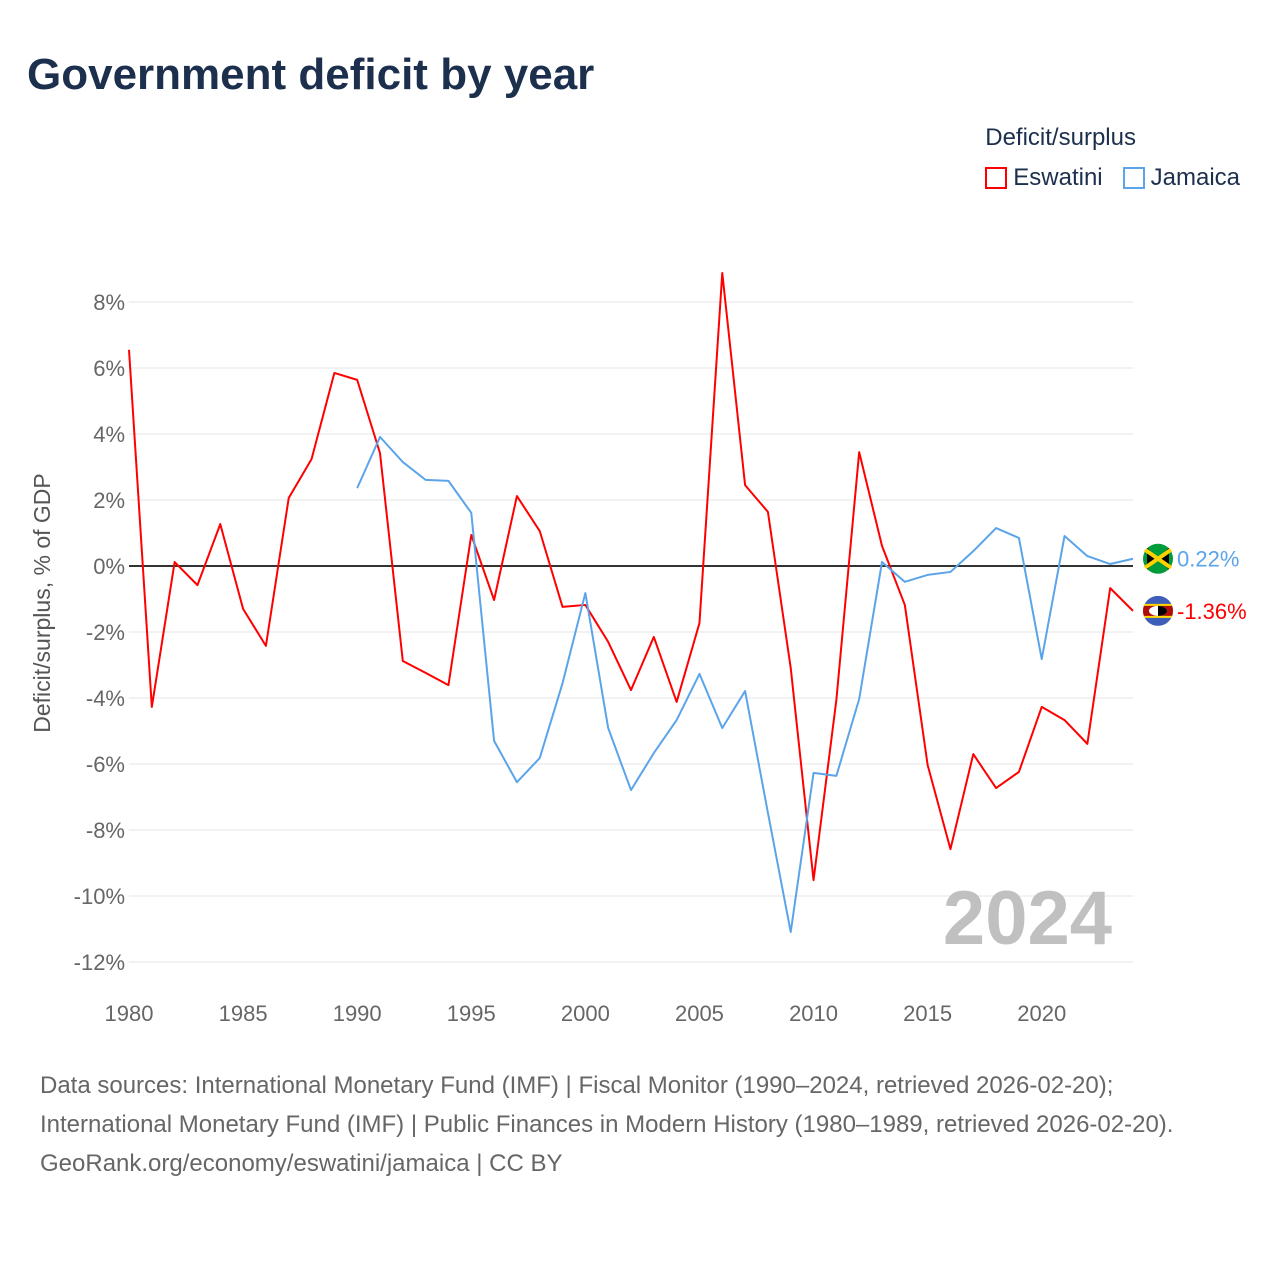 The image size is (1280, 1280). I want to click on y-tick-label: 6%, so click(109, 368).